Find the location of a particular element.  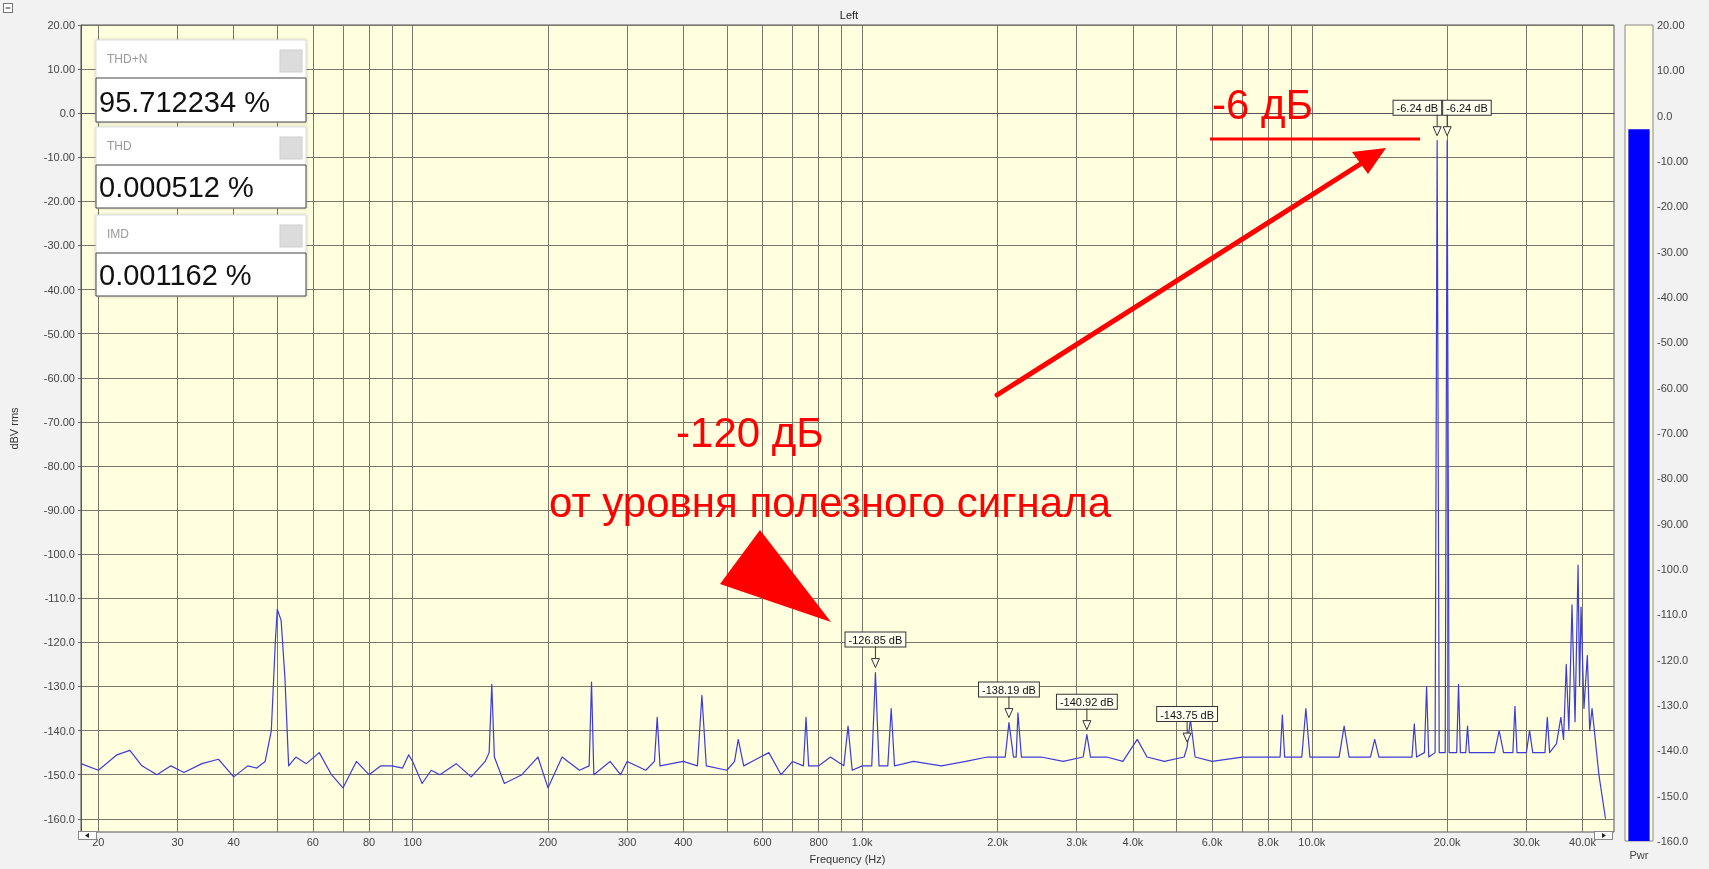

annotation: -140.92 dB is located at coordinates (1086, 702).